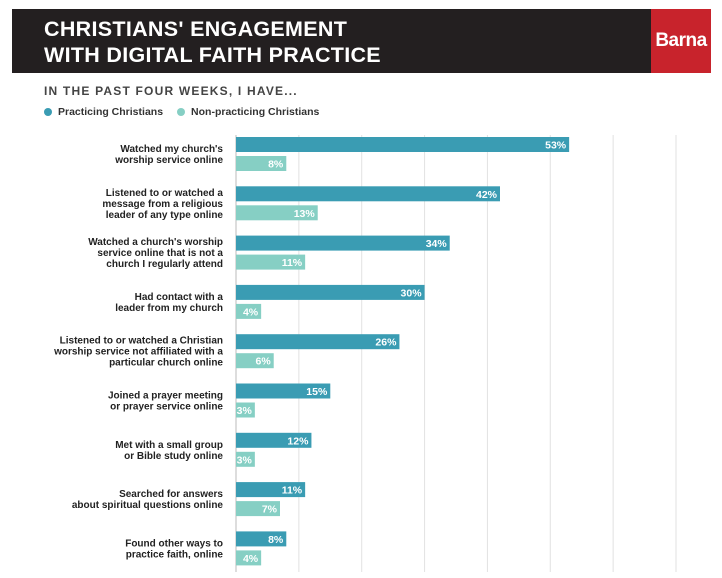  Describe the element at coordinates (270, 510) in the screenshot. I see `value-label-non-practicing: 7%` at that location.